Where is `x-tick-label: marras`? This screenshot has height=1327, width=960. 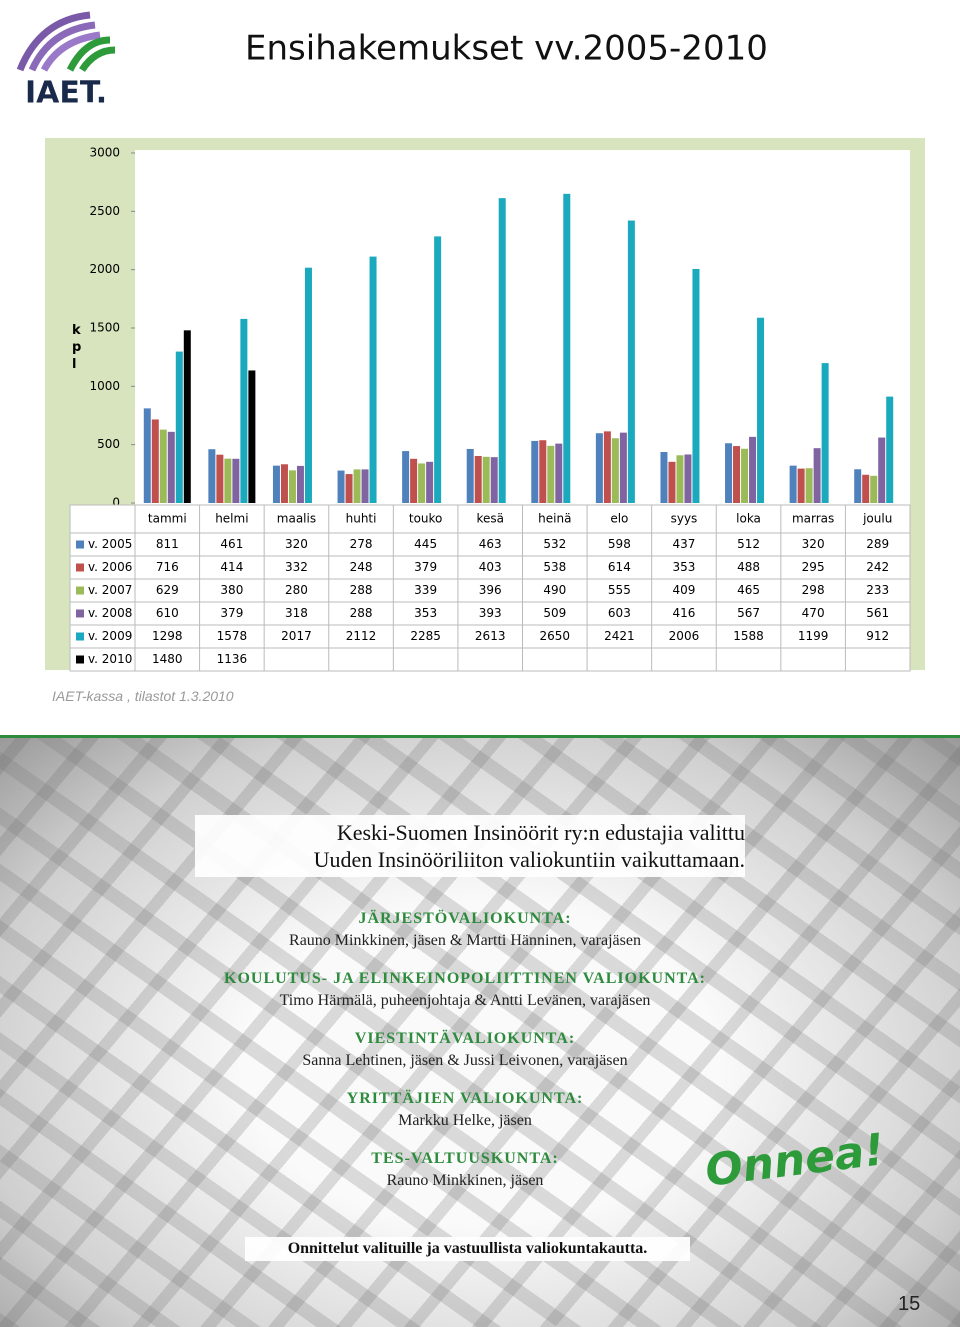
x-tick-label: marras is located at coordinates (813, 519).